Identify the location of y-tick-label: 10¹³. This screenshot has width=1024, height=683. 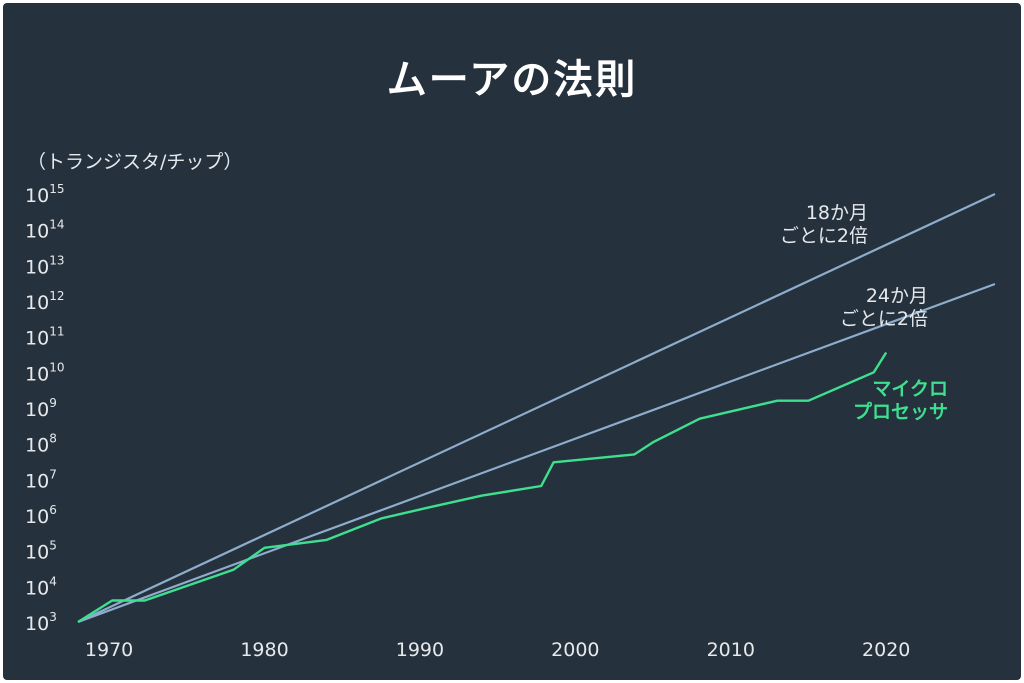
(44, 265).